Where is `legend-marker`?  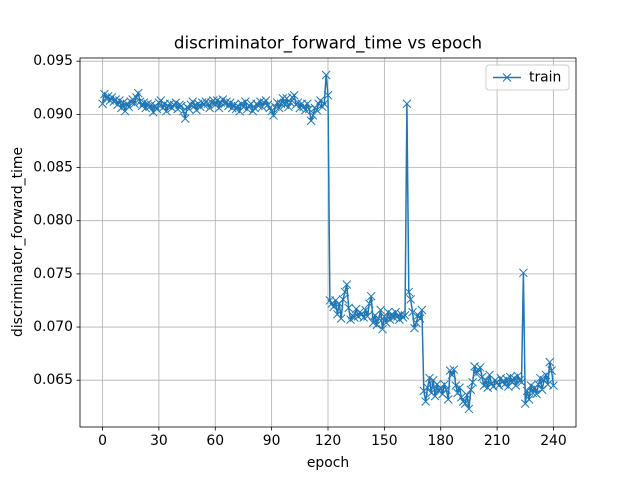 legend-marker is located at coordinates (507, 77).